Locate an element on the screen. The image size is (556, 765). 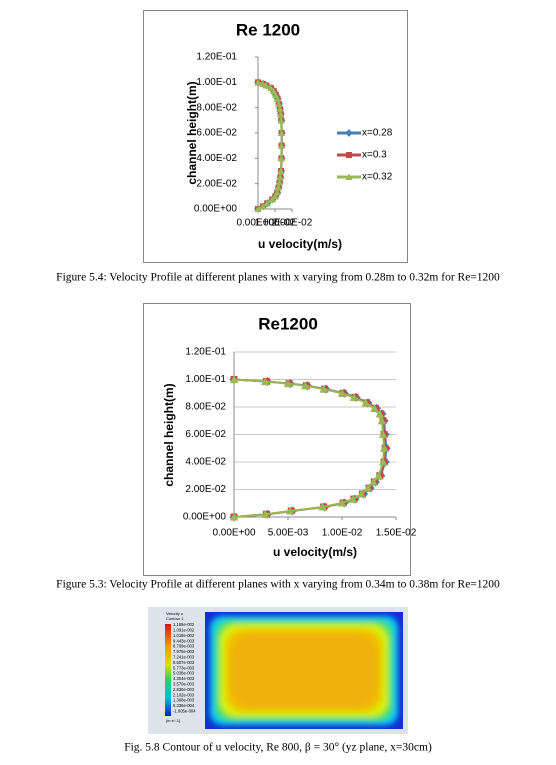
chart-title: Re 1200 is located at coordinates (268, 29).